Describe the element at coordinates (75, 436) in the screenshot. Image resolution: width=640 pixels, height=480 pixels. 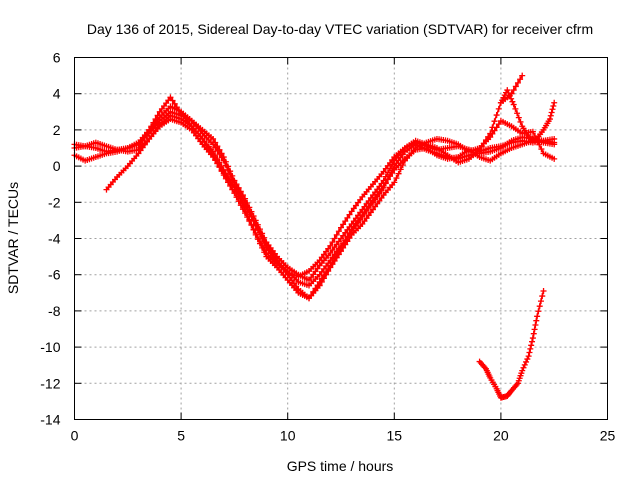
I see `x-tick-label: 0` at that location.